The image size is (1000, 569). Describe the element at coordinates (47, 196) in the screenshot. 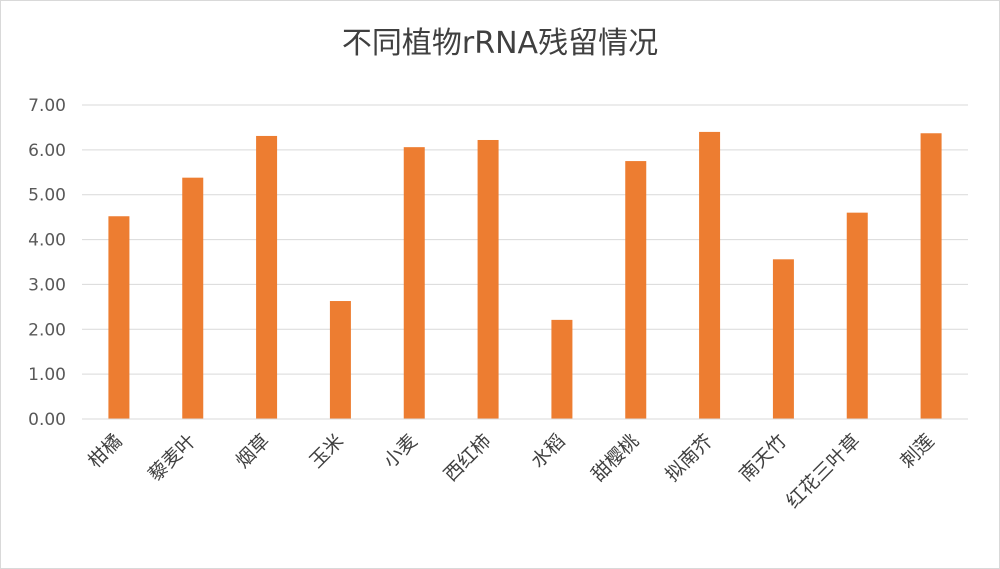

I see `y-tick-label: 5.00` at that location.